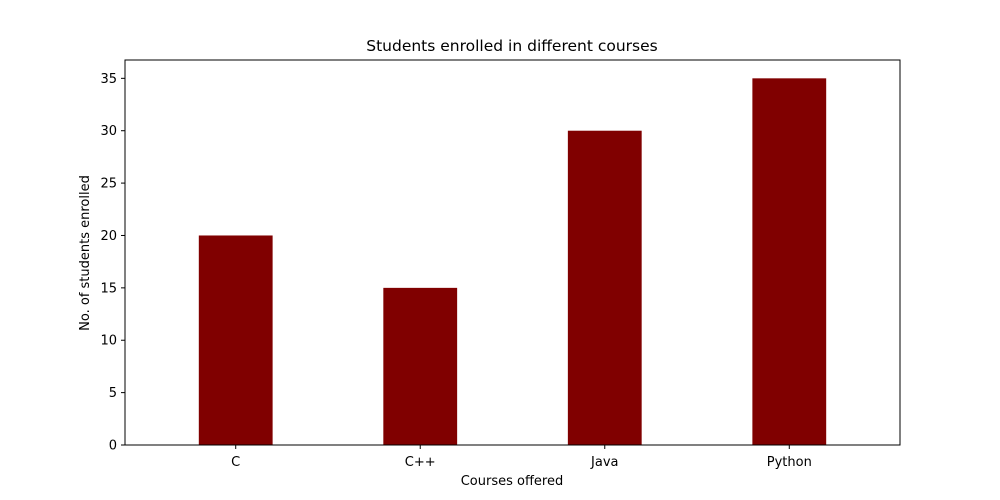  What do you see at coordinates (113, 393) in the screenshot?
I see `y-tick-label: 5` at bounding box center [113, 393].